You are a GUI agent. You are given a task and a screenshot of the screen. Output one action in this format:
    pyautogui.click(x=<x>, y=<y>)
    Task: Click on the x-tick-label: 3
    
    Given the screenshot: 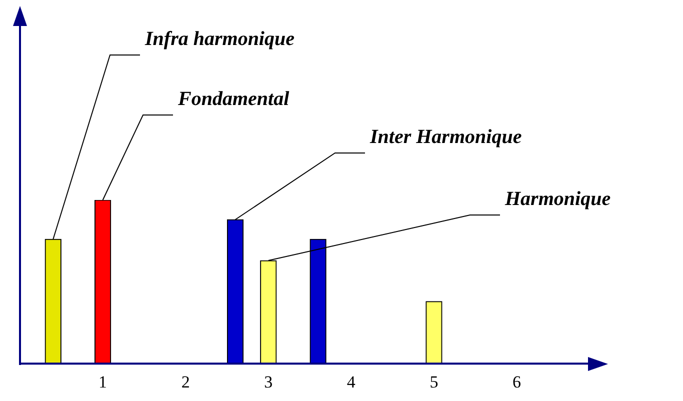 What is the action you would take?
    pyautogui.click(x=268, y=382)
    